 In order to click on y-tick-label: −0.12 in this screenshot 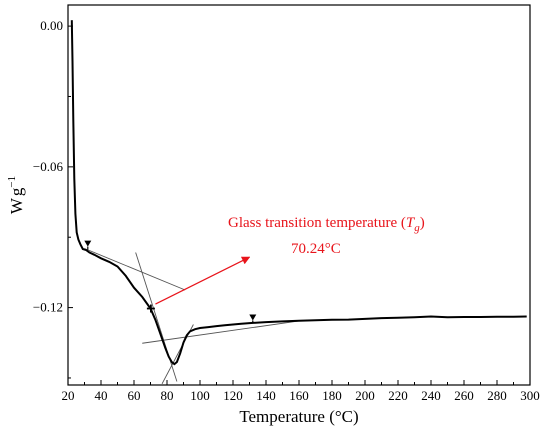, I will do `click(48, 307)`.